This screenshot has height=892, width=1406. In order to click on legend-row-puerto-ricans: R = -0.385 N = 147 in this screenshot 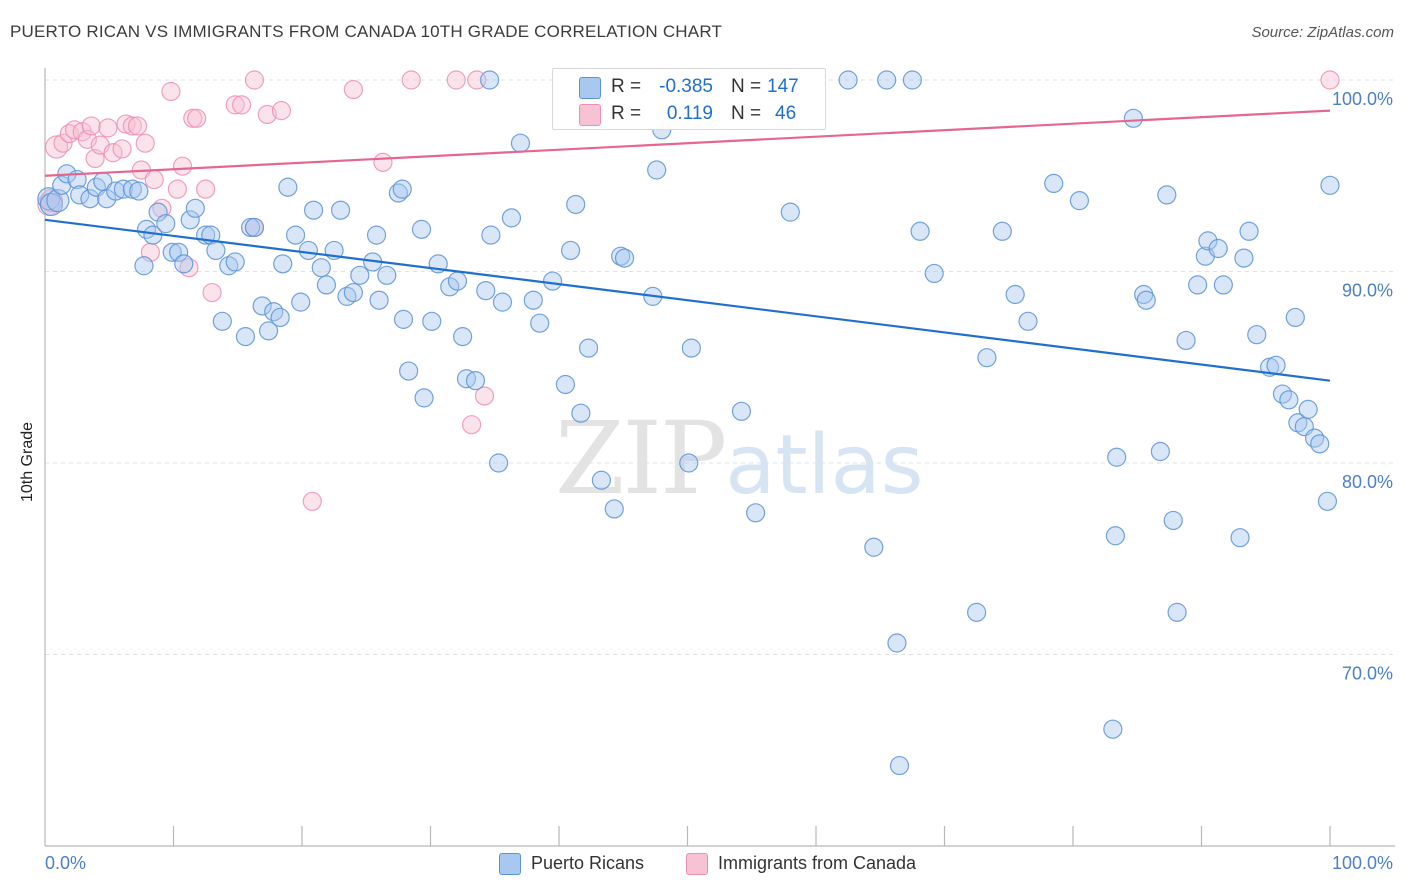, I will do `click(689, 87)`.